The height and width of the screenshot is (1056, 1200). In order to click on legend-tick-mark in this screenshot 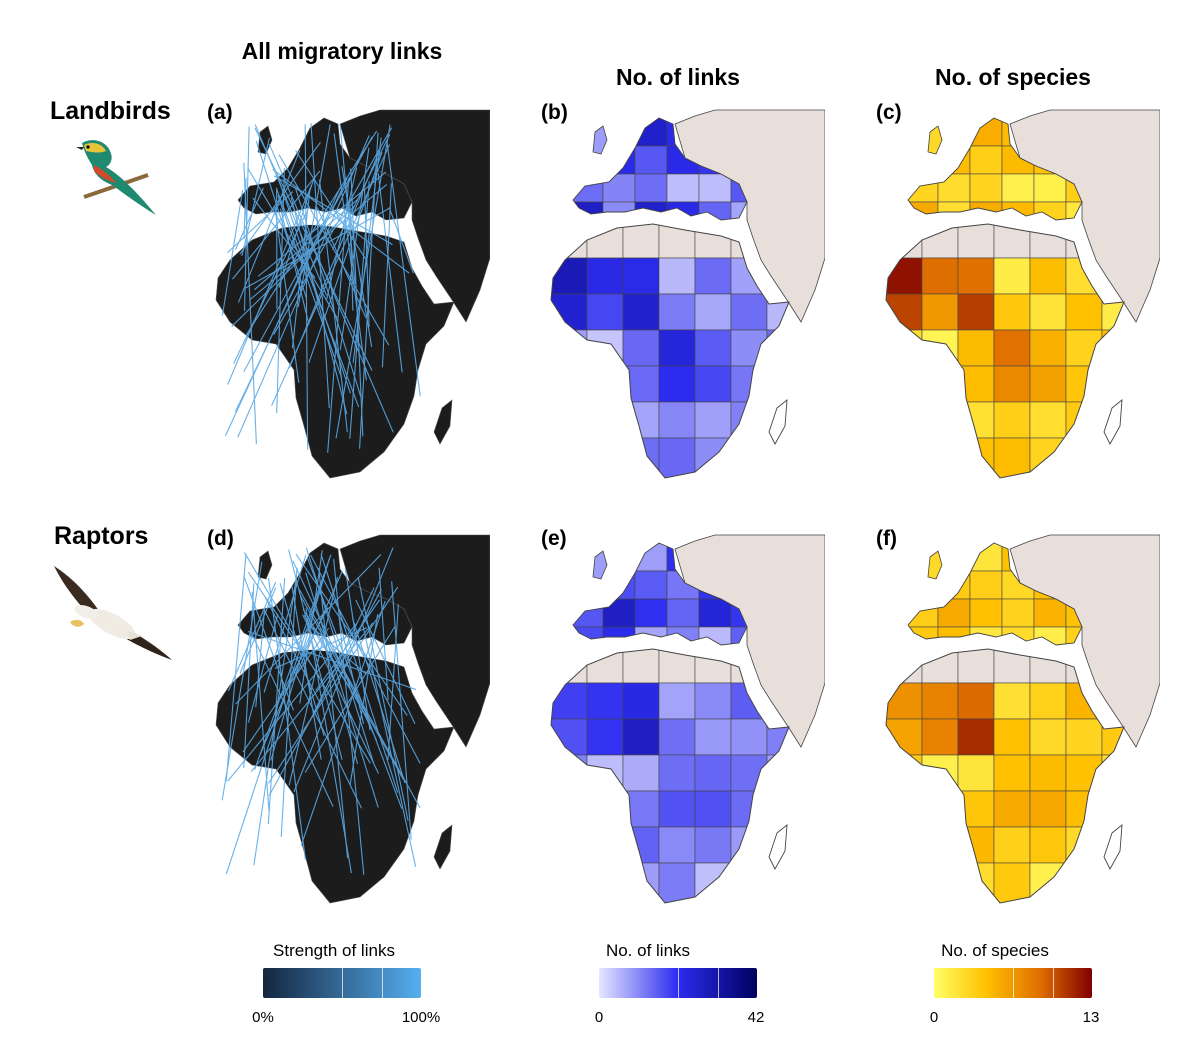, I will do `click(678, 983)`.